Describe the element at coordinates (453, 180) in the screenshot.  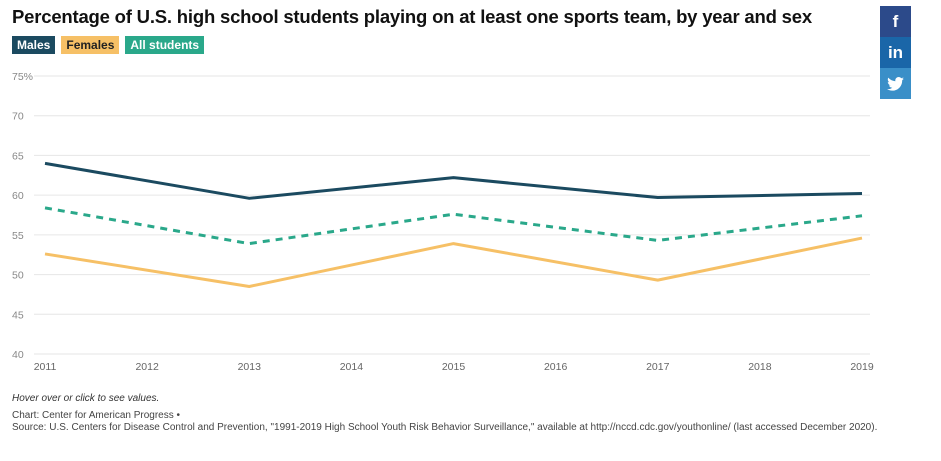
I see `series-line-males` at that location.